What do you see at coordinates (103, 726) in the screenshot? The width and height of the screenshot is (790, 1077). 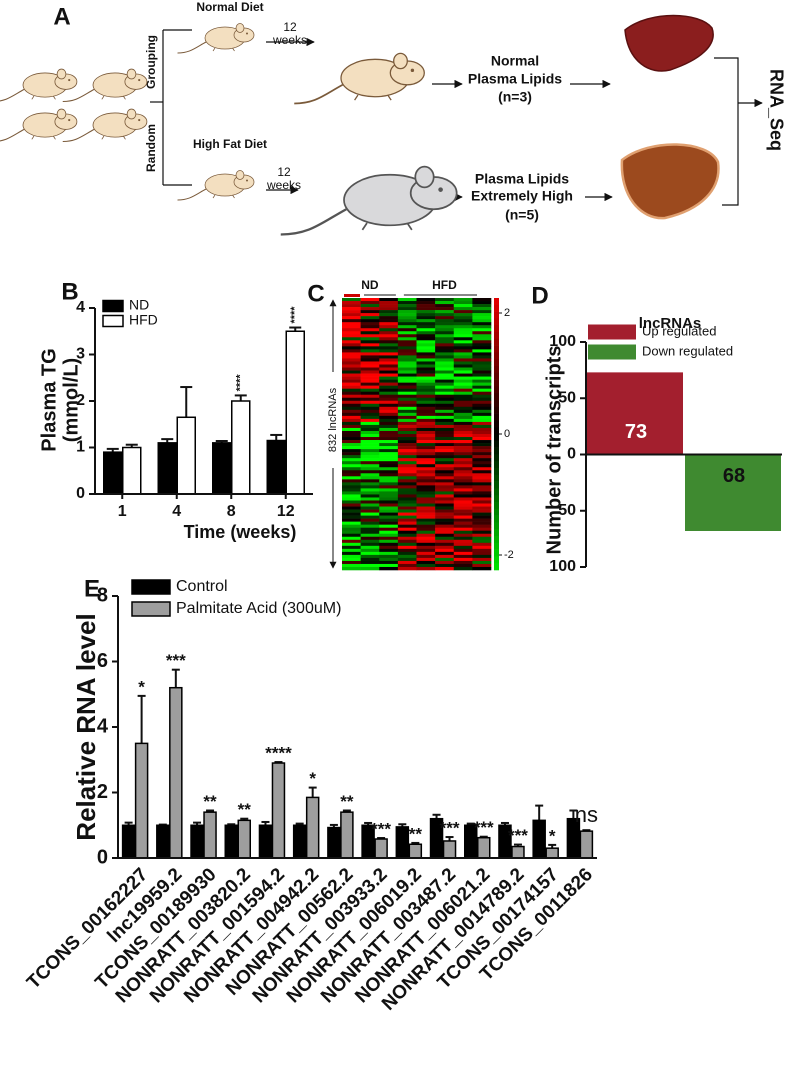 I see `y-tick-label: 4` at bounding box center [103, 726].